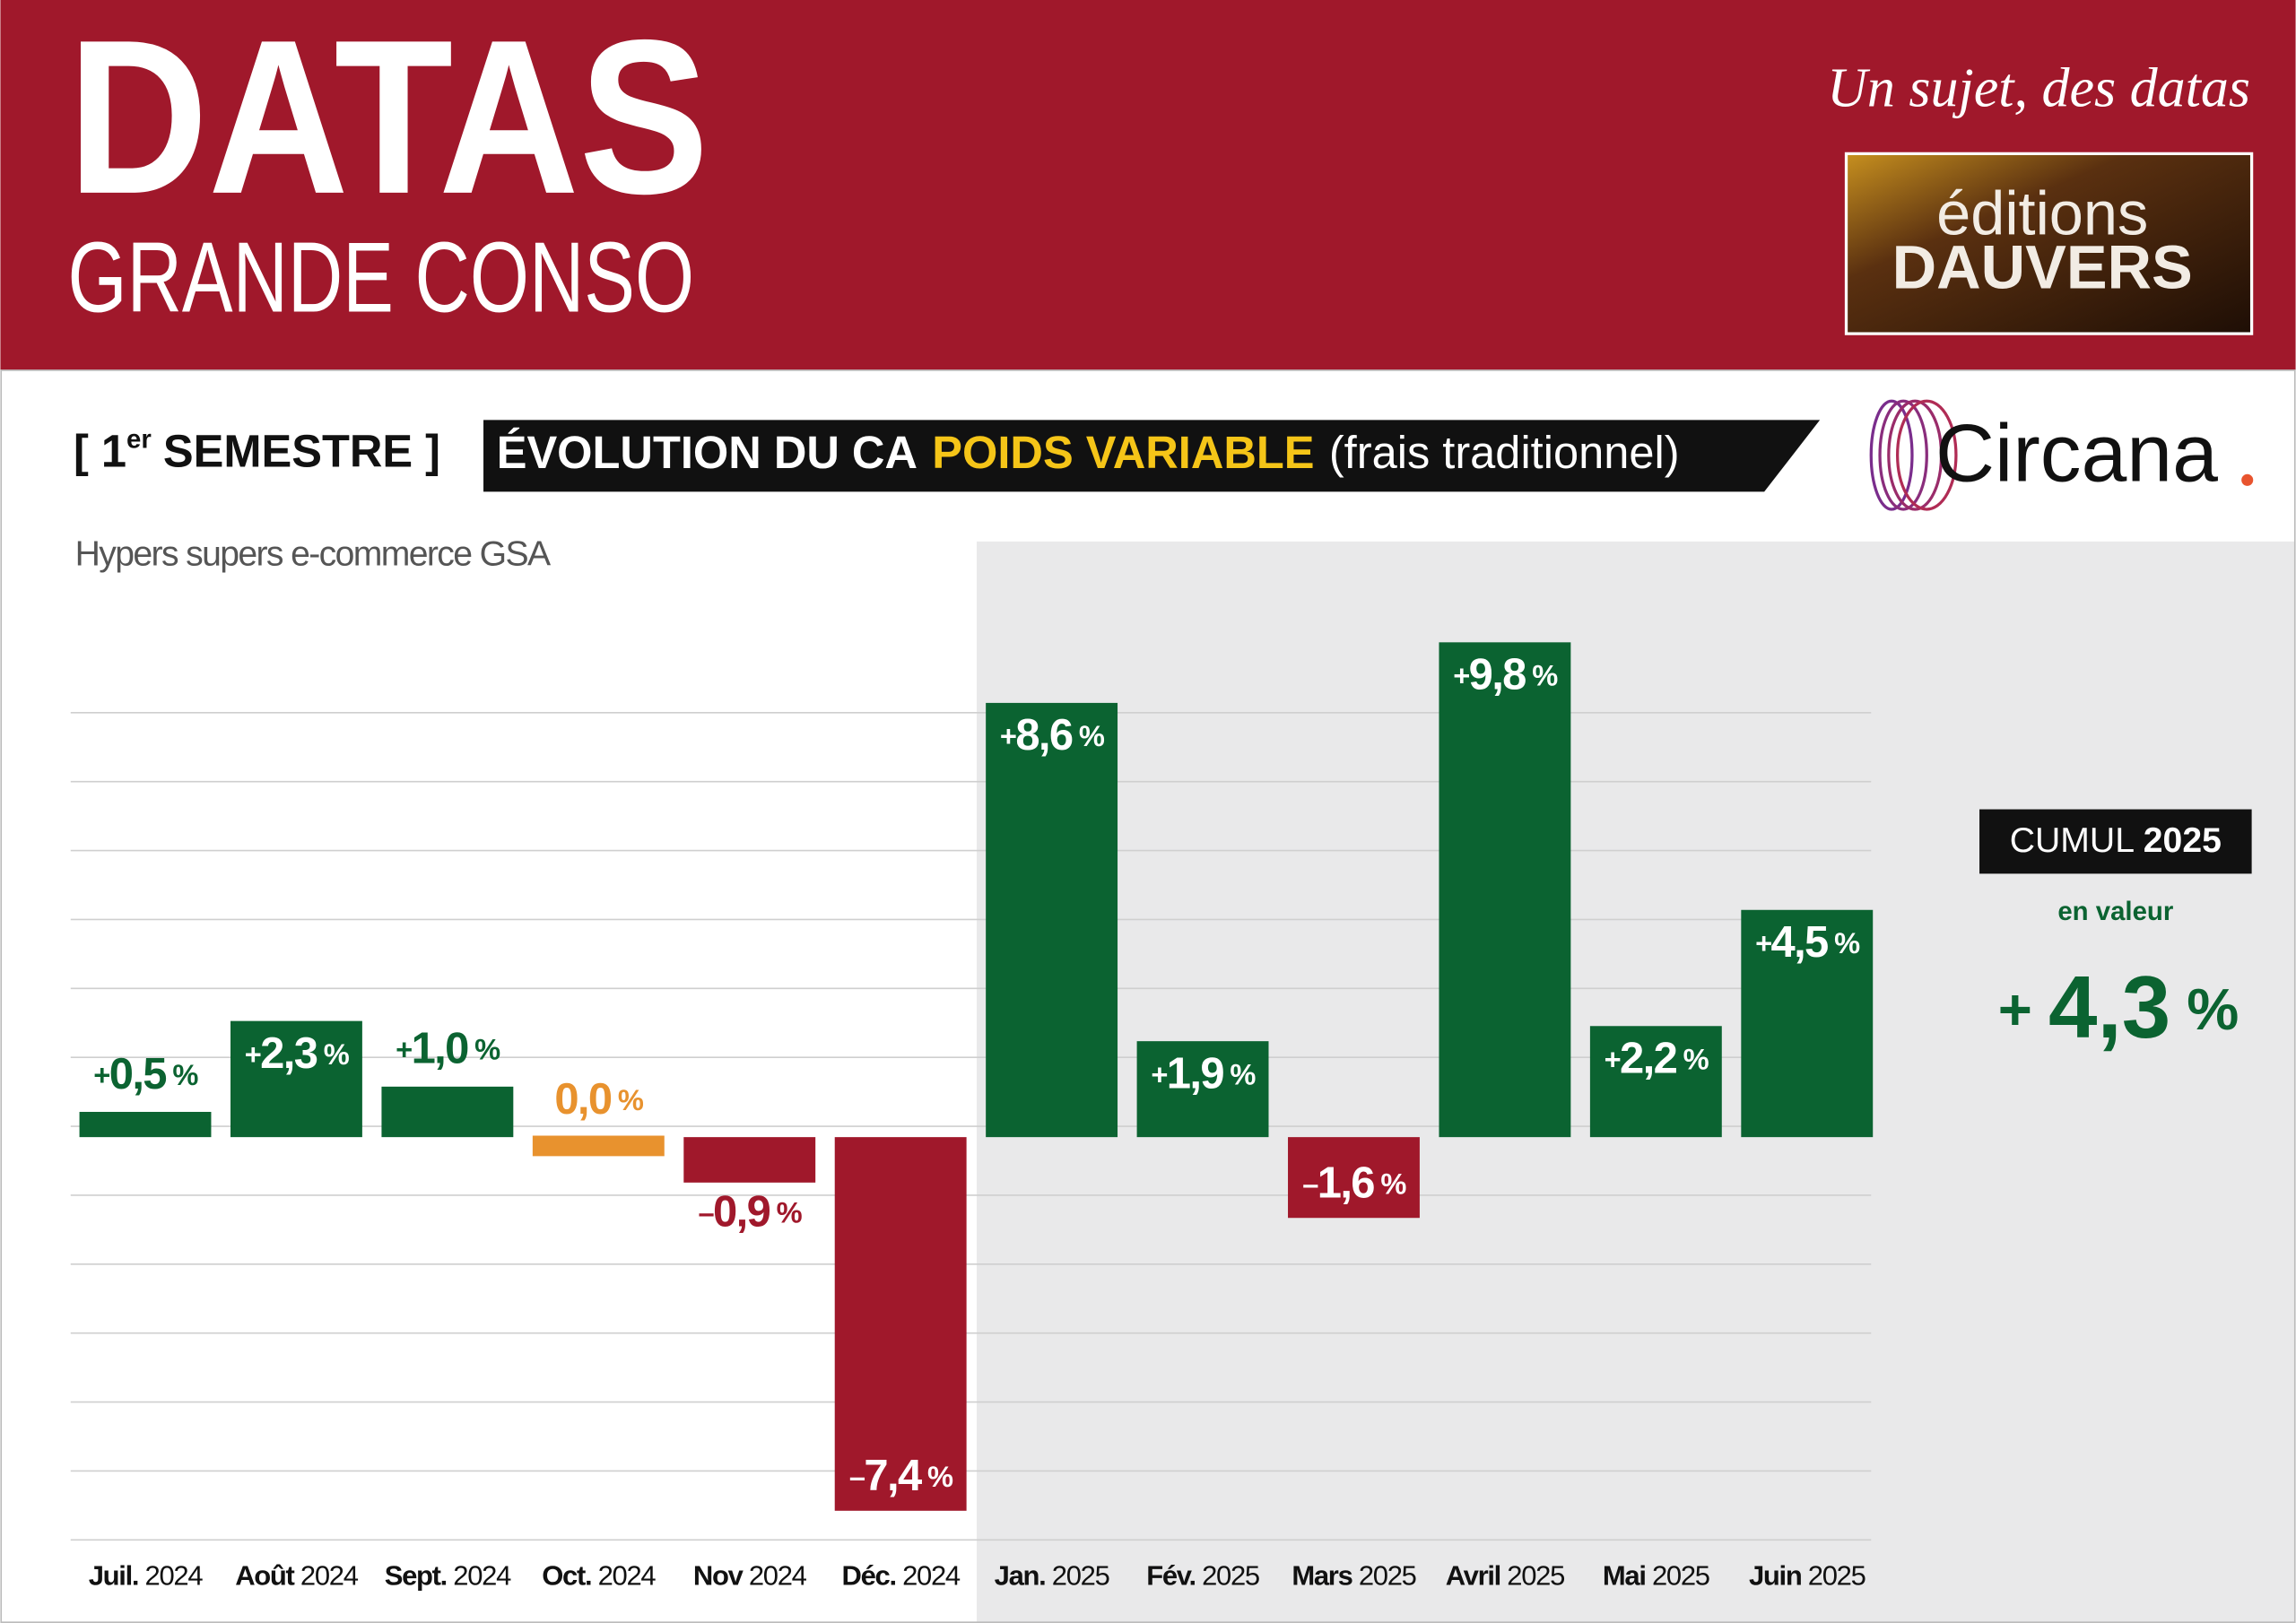  What do you see at coordinates (2183, 840) in the screenshot?
I see `cumul-year: 2025` at bounding box center [2183, 840].